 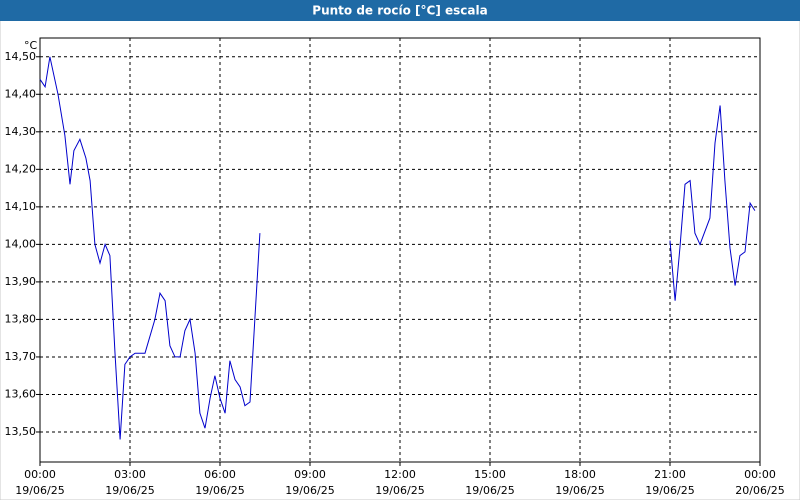 What do you see at coordinates (759, 490) in the screenshot?
I see `x-tick-date: 20/06/25` at bounding box center [759, 490].